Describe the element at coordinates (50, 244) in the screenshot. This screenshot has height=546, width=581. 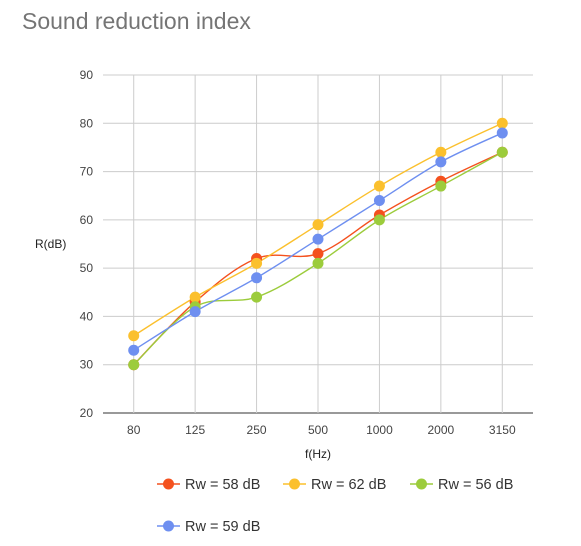
I see `y-axis-label: R(dB)` at that location.